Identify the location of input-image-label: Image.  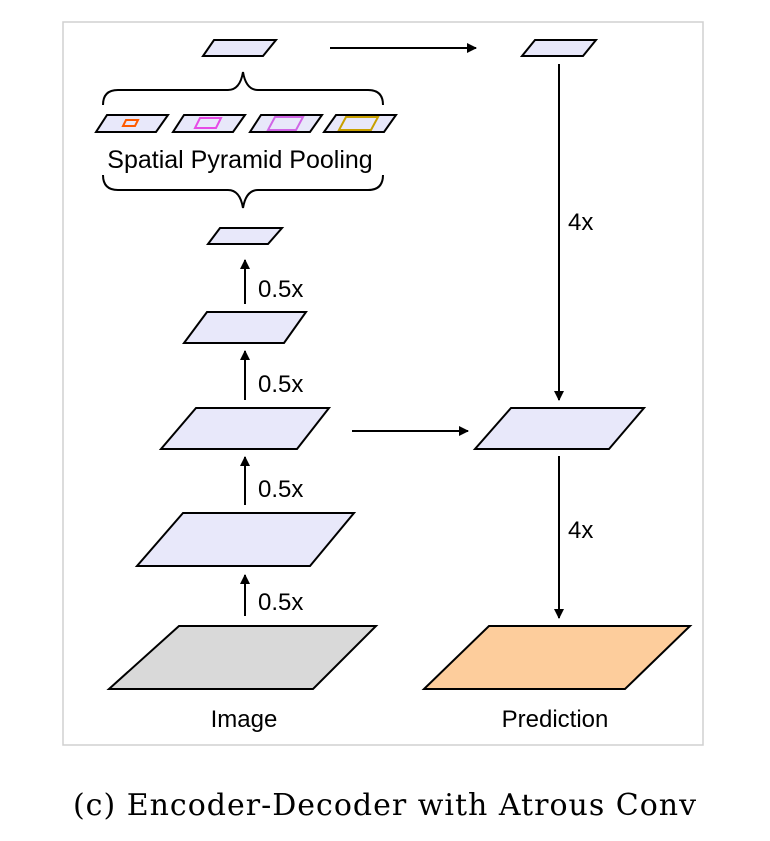
(244, 719).